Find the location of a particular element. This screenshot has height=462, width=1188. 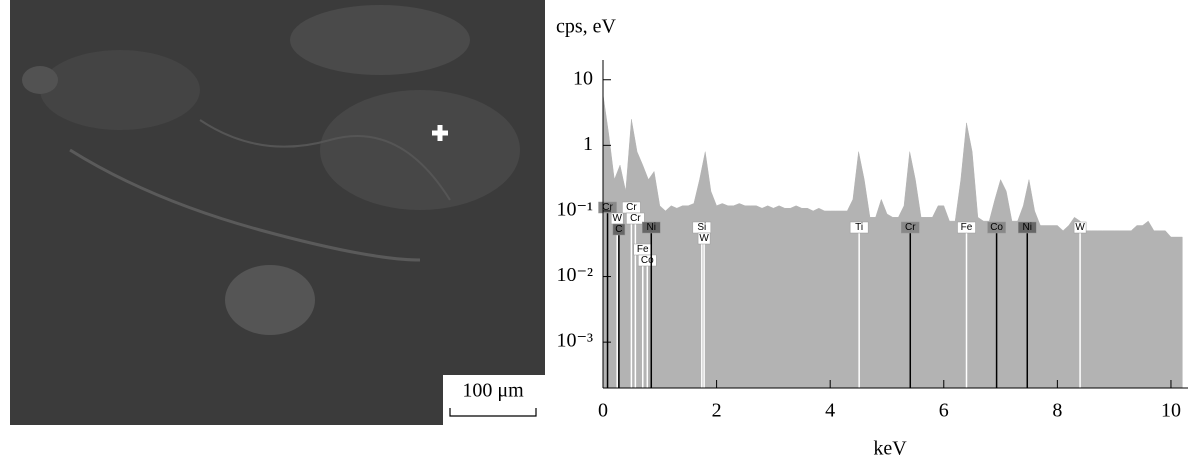

x-tick-label: 6 is located at coordinates (944, 411).